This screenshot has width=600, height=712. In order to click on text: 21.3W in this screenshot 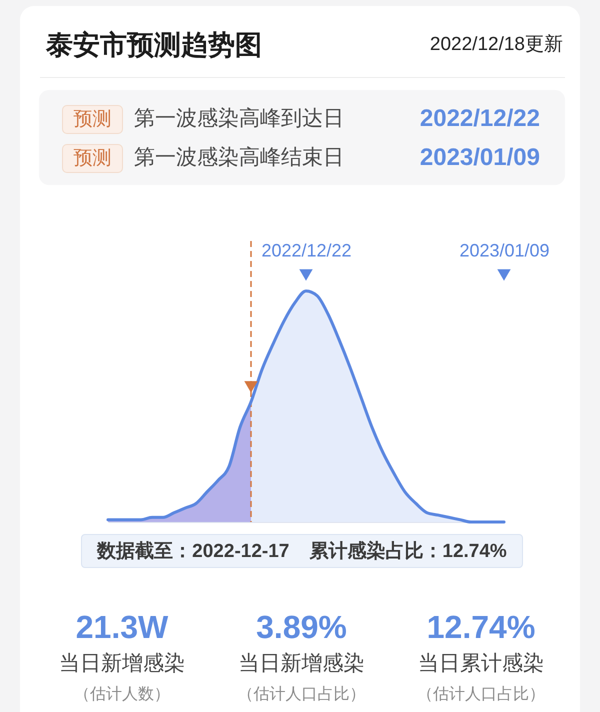, I will do `click(122, 627)`.